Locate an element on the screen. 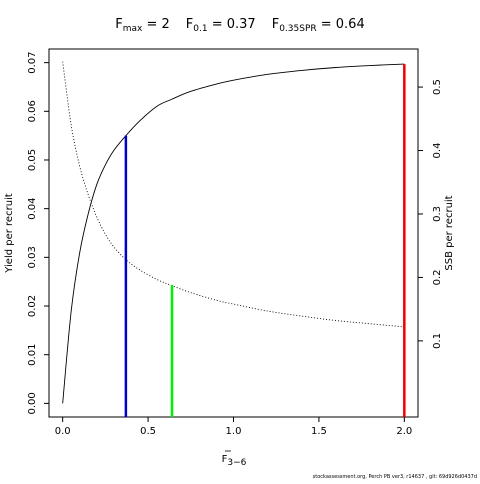  y-axis-label: Yield per recruit is located at coordinates (9, 233).